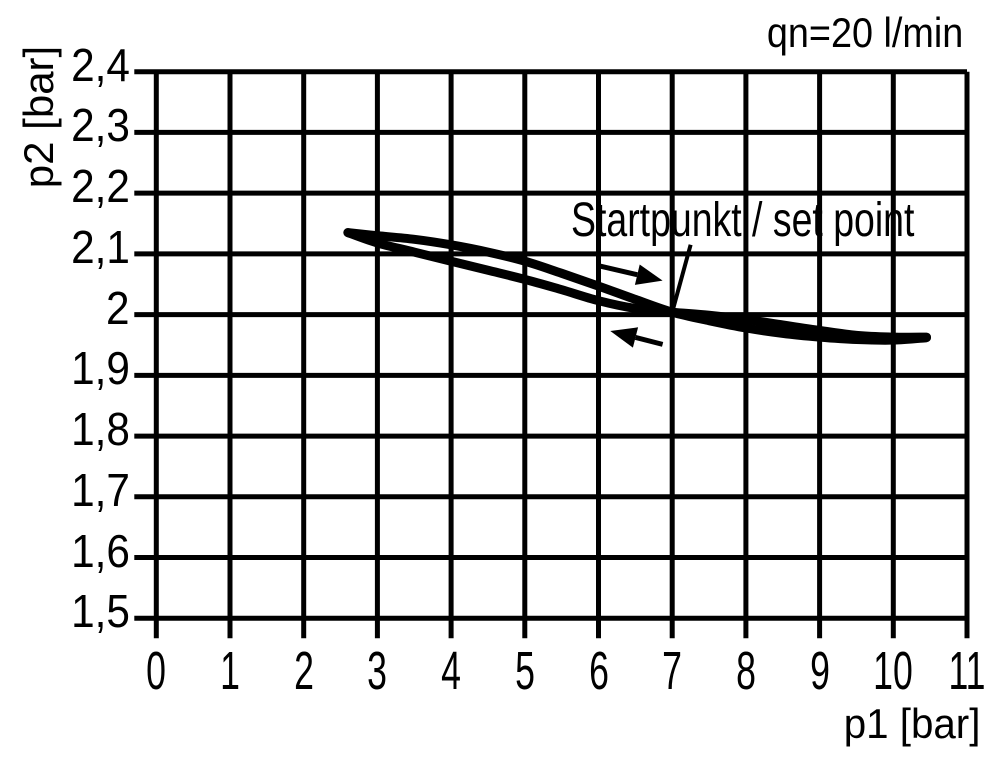  I want to click on y-tick-label: 2, so click(118, 307).